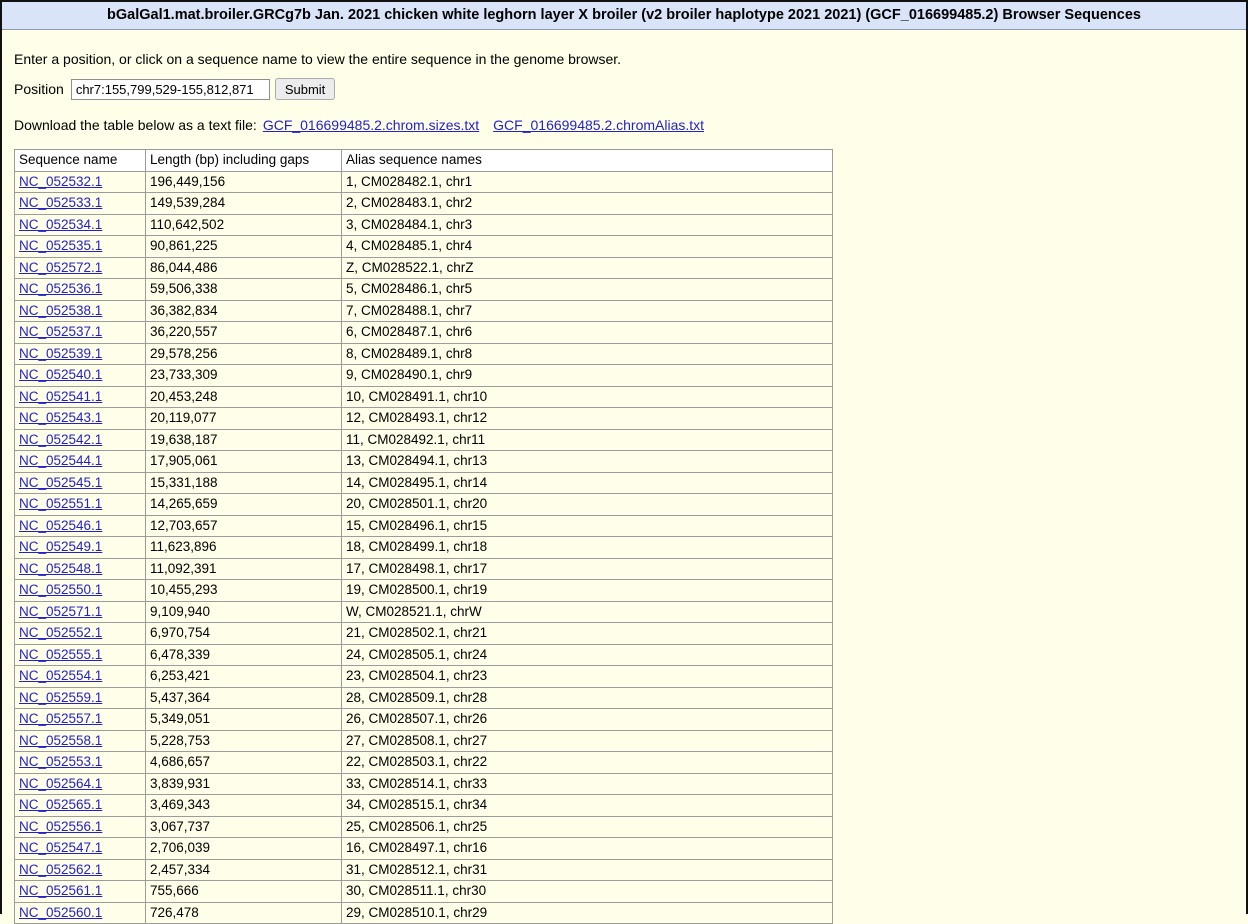 The image size is (1248, 924). I want to click on sequence-link: NC_052542.1, so click(61, 439).